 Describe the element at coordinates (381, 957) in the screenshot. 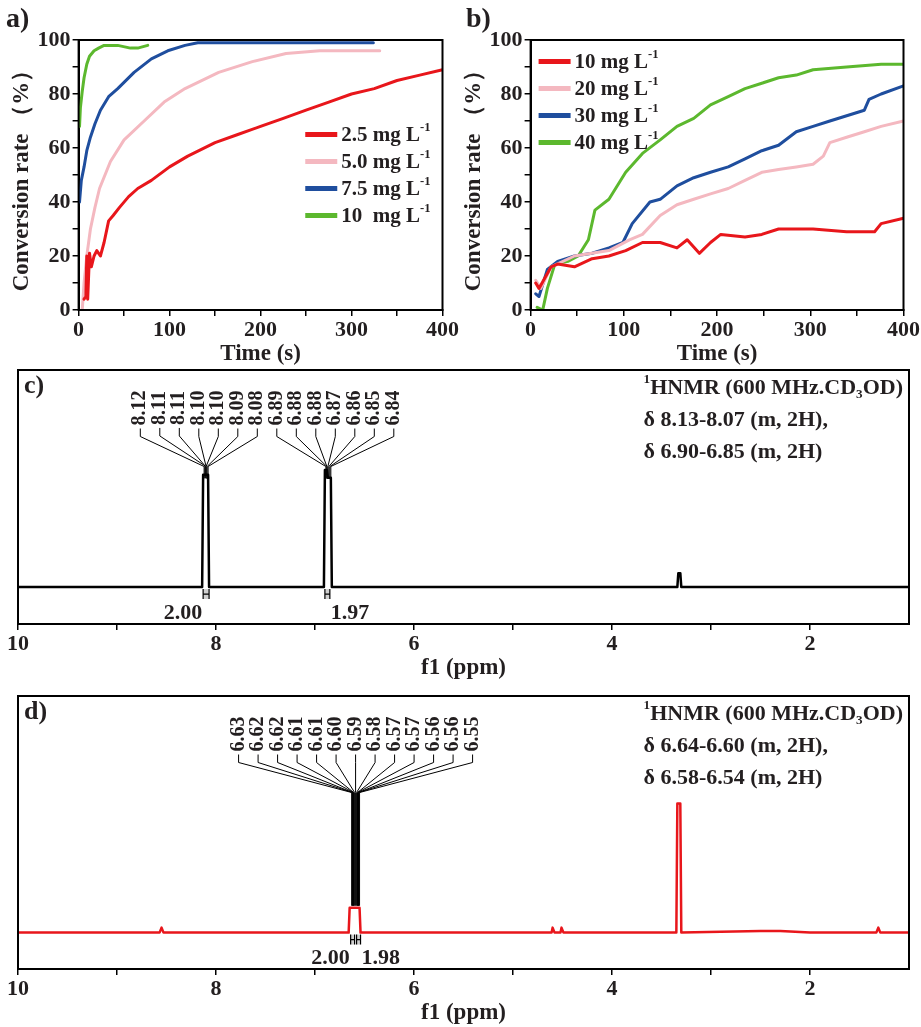

I see `band-label: 1.98` at that location.